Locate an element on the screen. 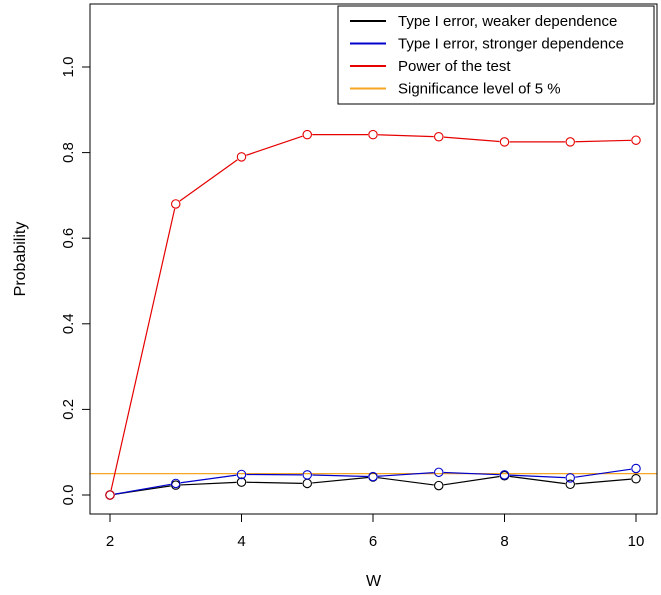 Image resolution: width=661 pixels, height=595 pixels. legend-label: Type I error, stronger dependence is located at coordinates (511, 44).